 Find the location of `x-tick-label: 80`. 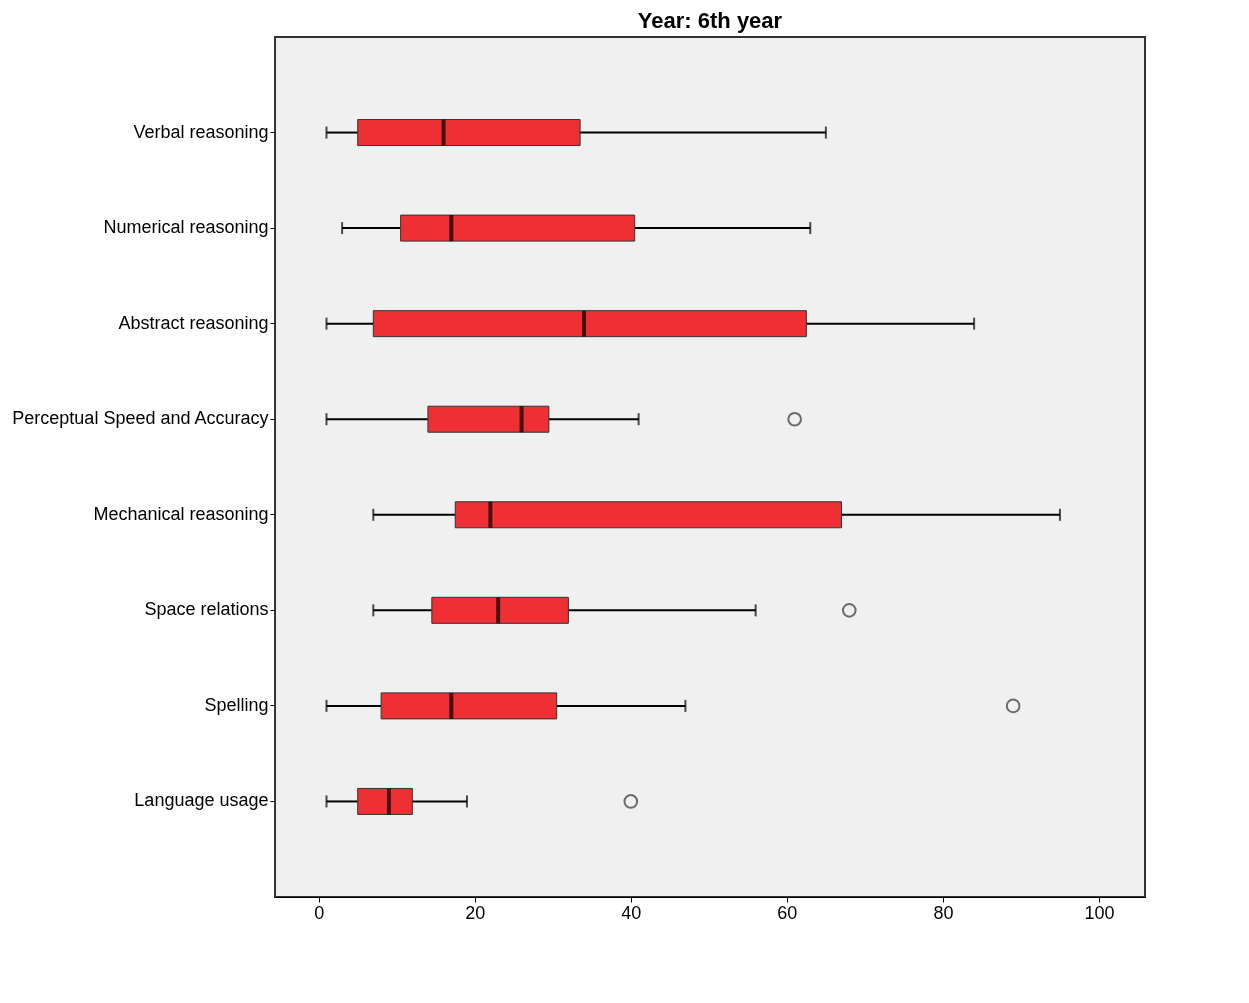

x-tick-label: 80 is located at coordinates (943, 912).